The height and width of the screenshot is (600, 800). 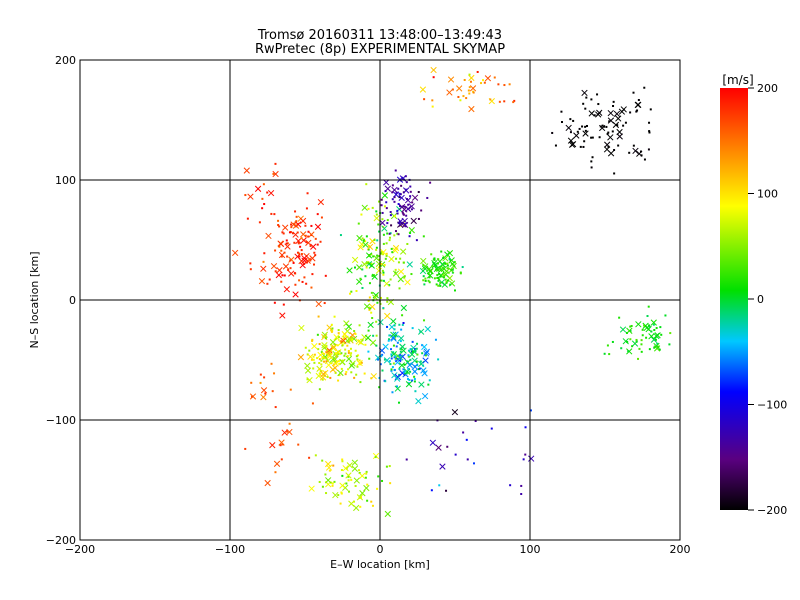 What do you see at coordinates (530, 549) in the screenshot?
I see `x-tick-label: 100` at bounding box center [530, 549].